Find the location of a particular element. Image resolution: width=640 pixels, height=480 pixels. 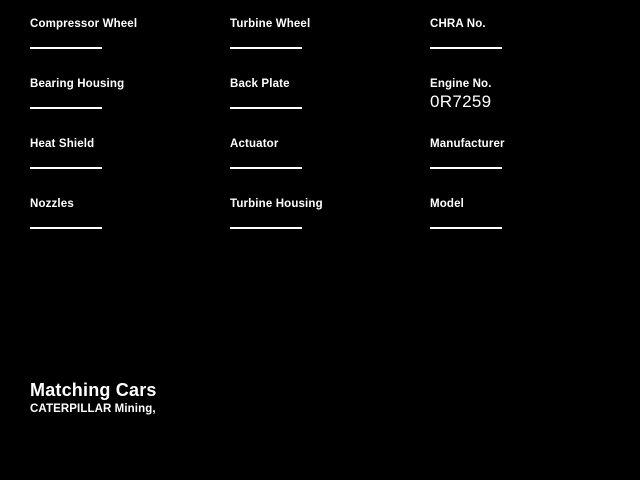

matching-cars-title: Matching Cars is located at coordinates (93, 390).